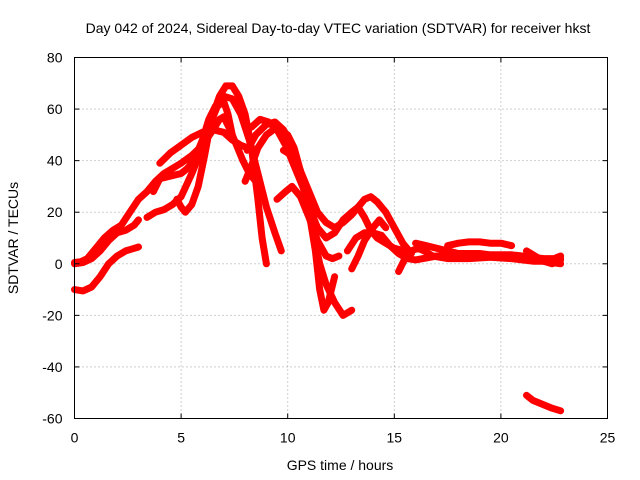 The height and width of the screenshot is (480, 640). Describe the element at coordinates (501, 438) in the screenshot. I see `x-tick-label: 20` at that location.